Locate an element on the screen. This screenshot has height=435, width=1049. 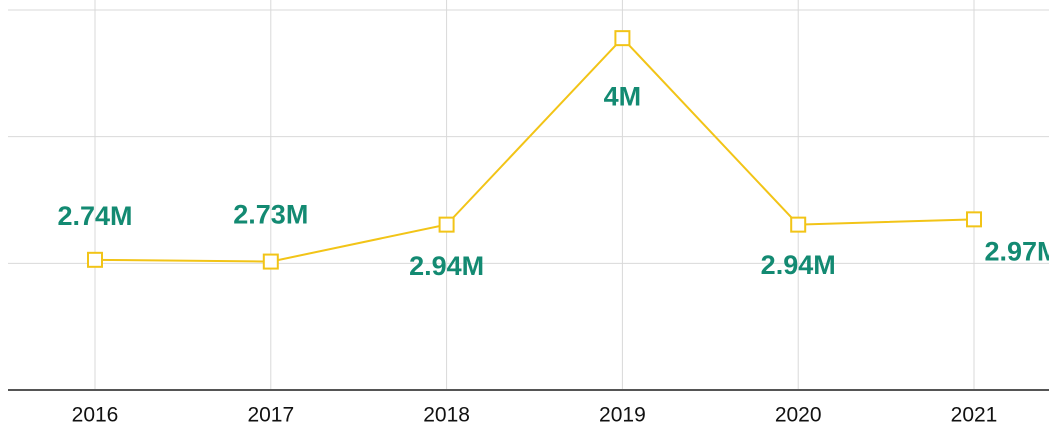
data-label: 2.74M is located at coordinates (94, 216).